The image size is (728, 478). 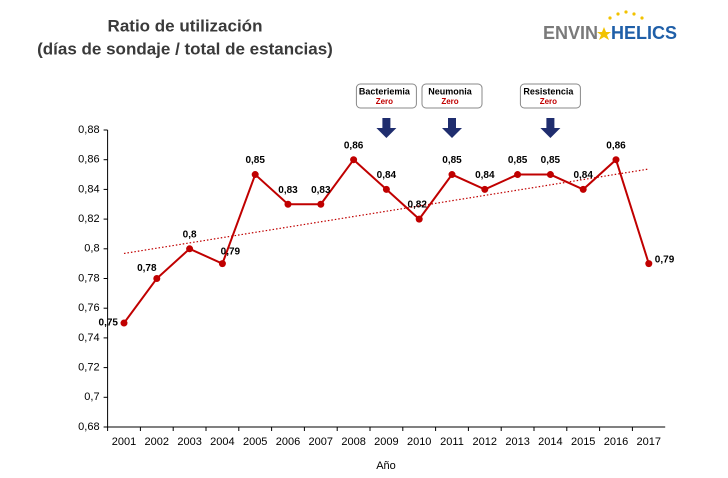 What do you see at coordinates (88, 130) in the screenshot?
I see `y-tick-label: 0,88` at bounding box center [88, 130].